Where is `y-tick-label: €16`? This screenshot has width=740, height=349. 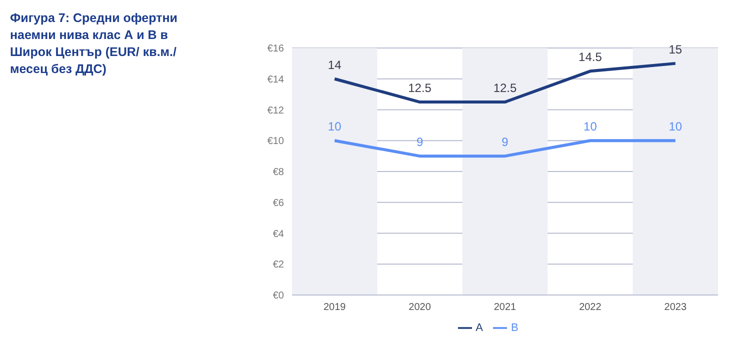
y-tick-label: €16 is located at coordinates (275, 49).